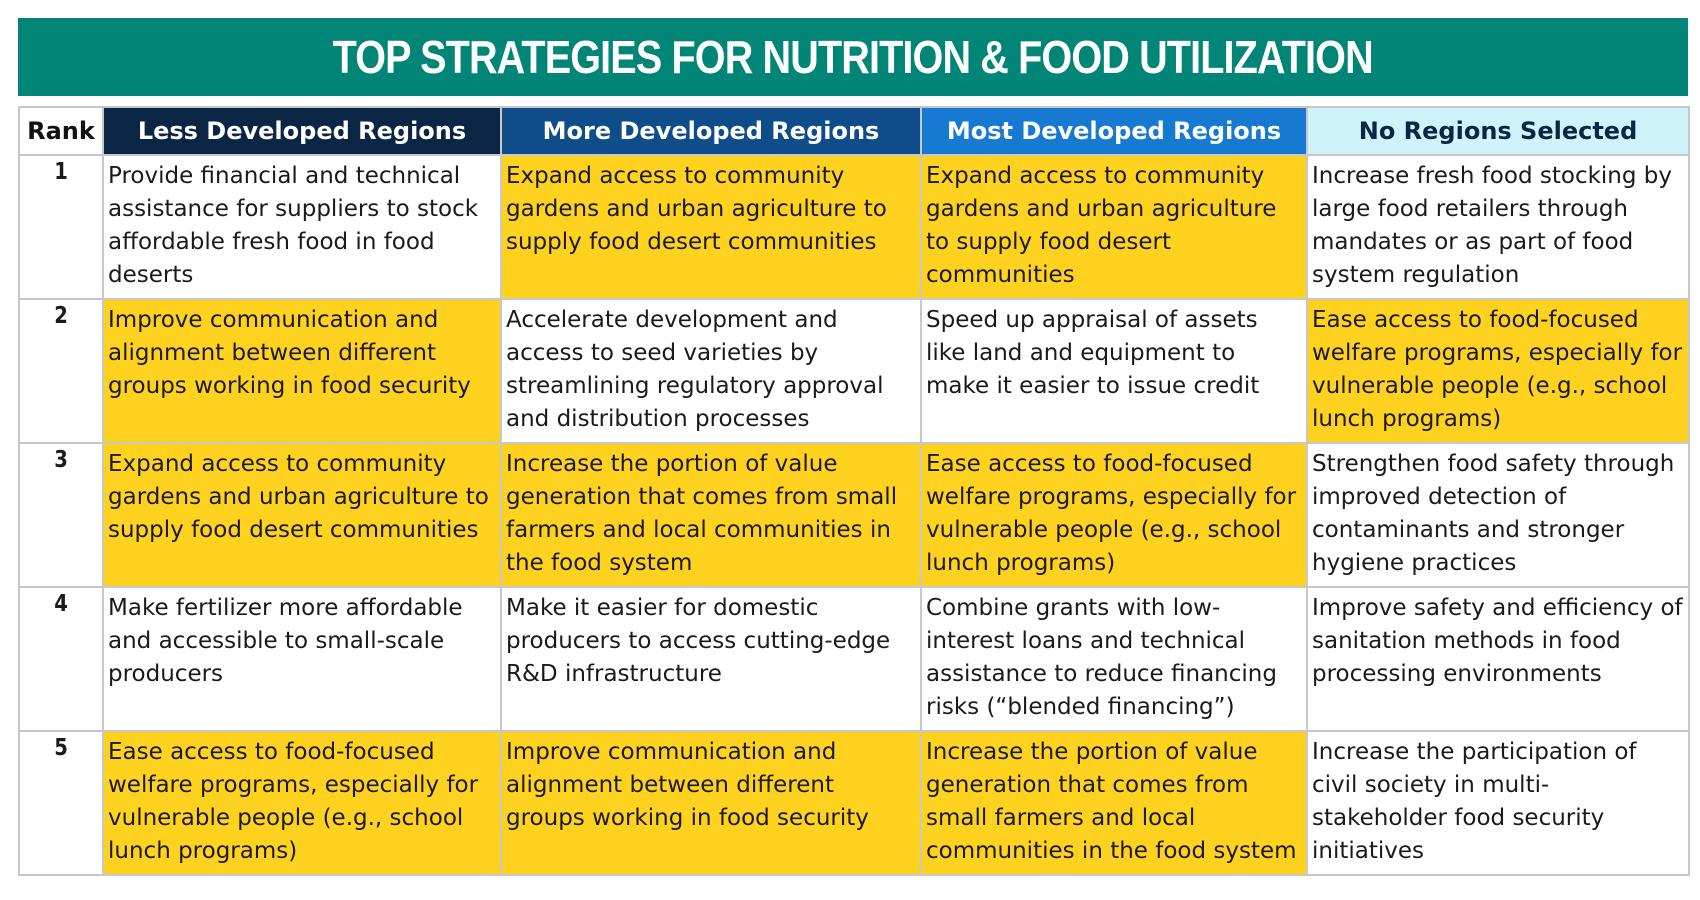  Describe the element at coordinates (61, 172) in the screenshot. I see `rank-number: 1` at that location.